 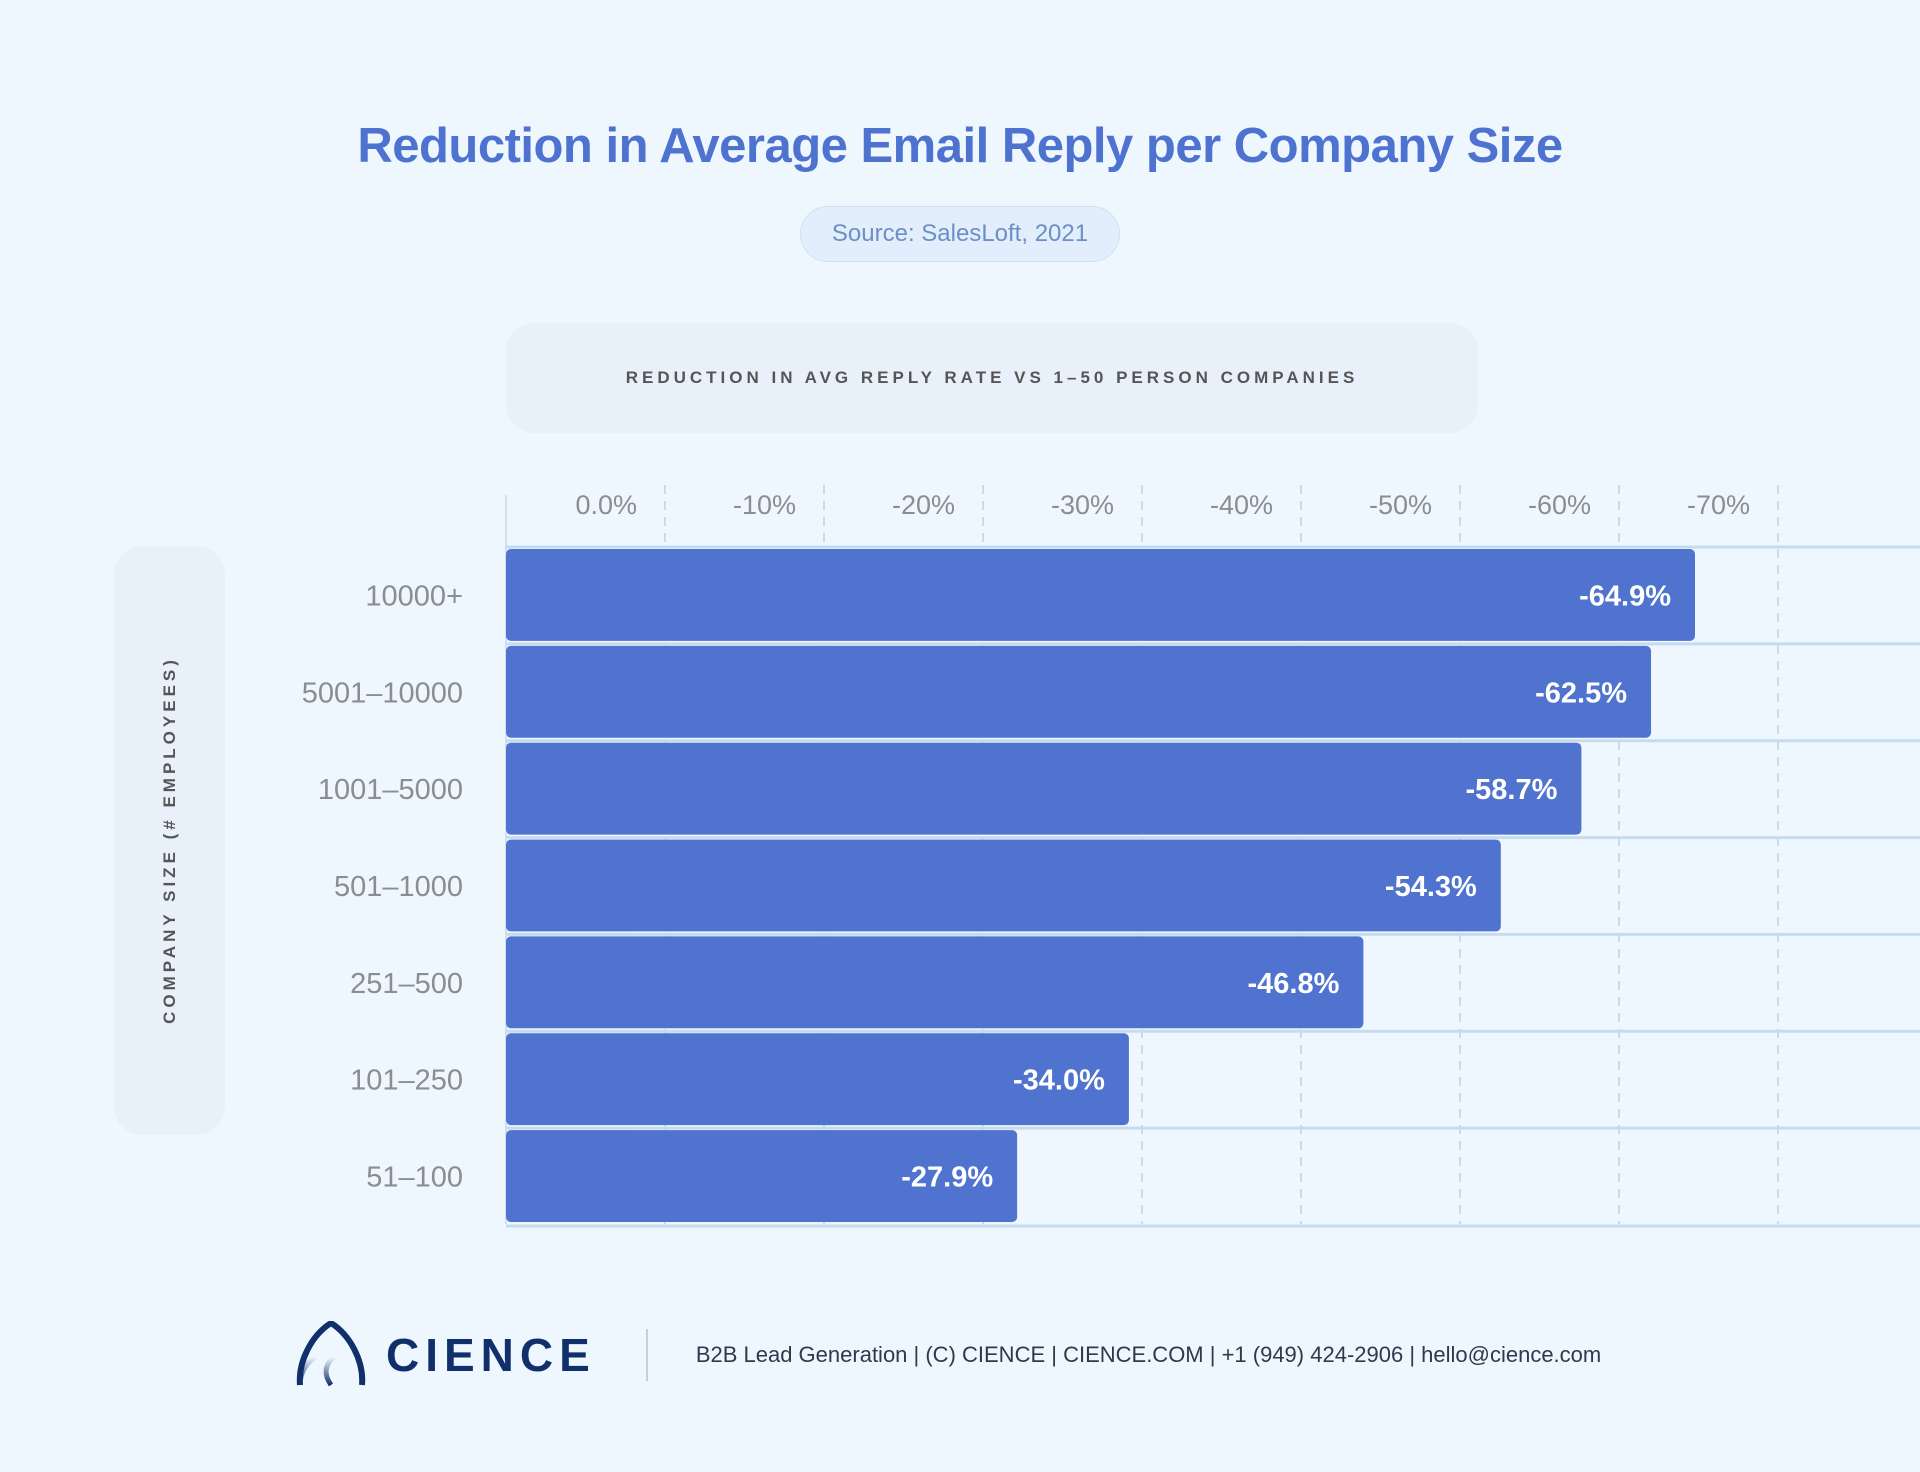 I want to click on data-label: -34.0%, so click(x=1059, y=1081).